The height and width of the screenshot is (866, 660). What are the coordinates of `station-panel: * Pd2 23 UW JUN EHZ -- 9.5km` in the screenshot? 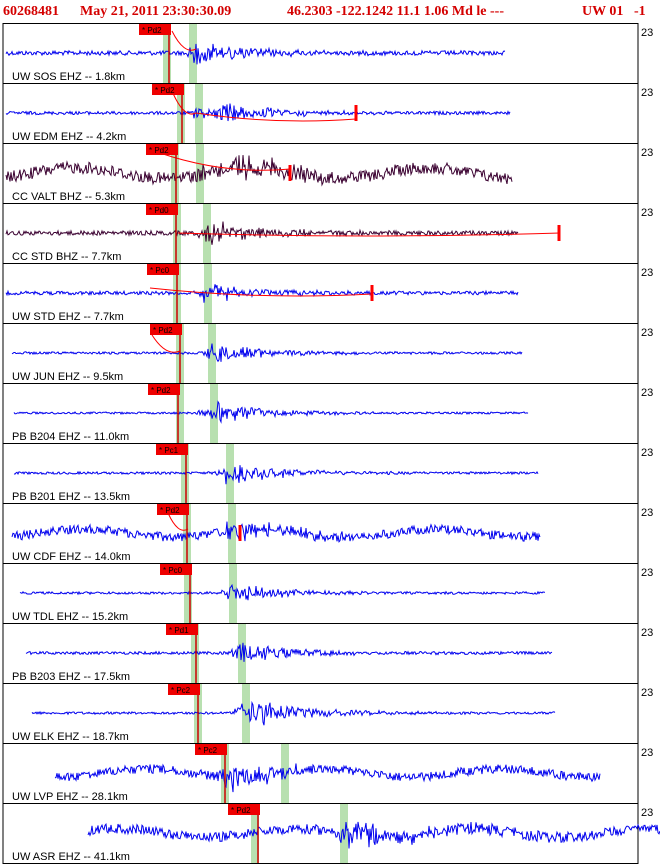 It's located at (327, 353).